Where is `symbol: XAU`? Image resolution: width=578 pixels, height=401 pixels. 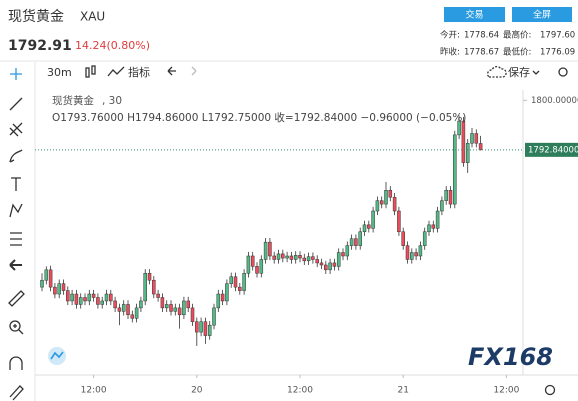
symbol: XAU is located at coordinates (92, 17).